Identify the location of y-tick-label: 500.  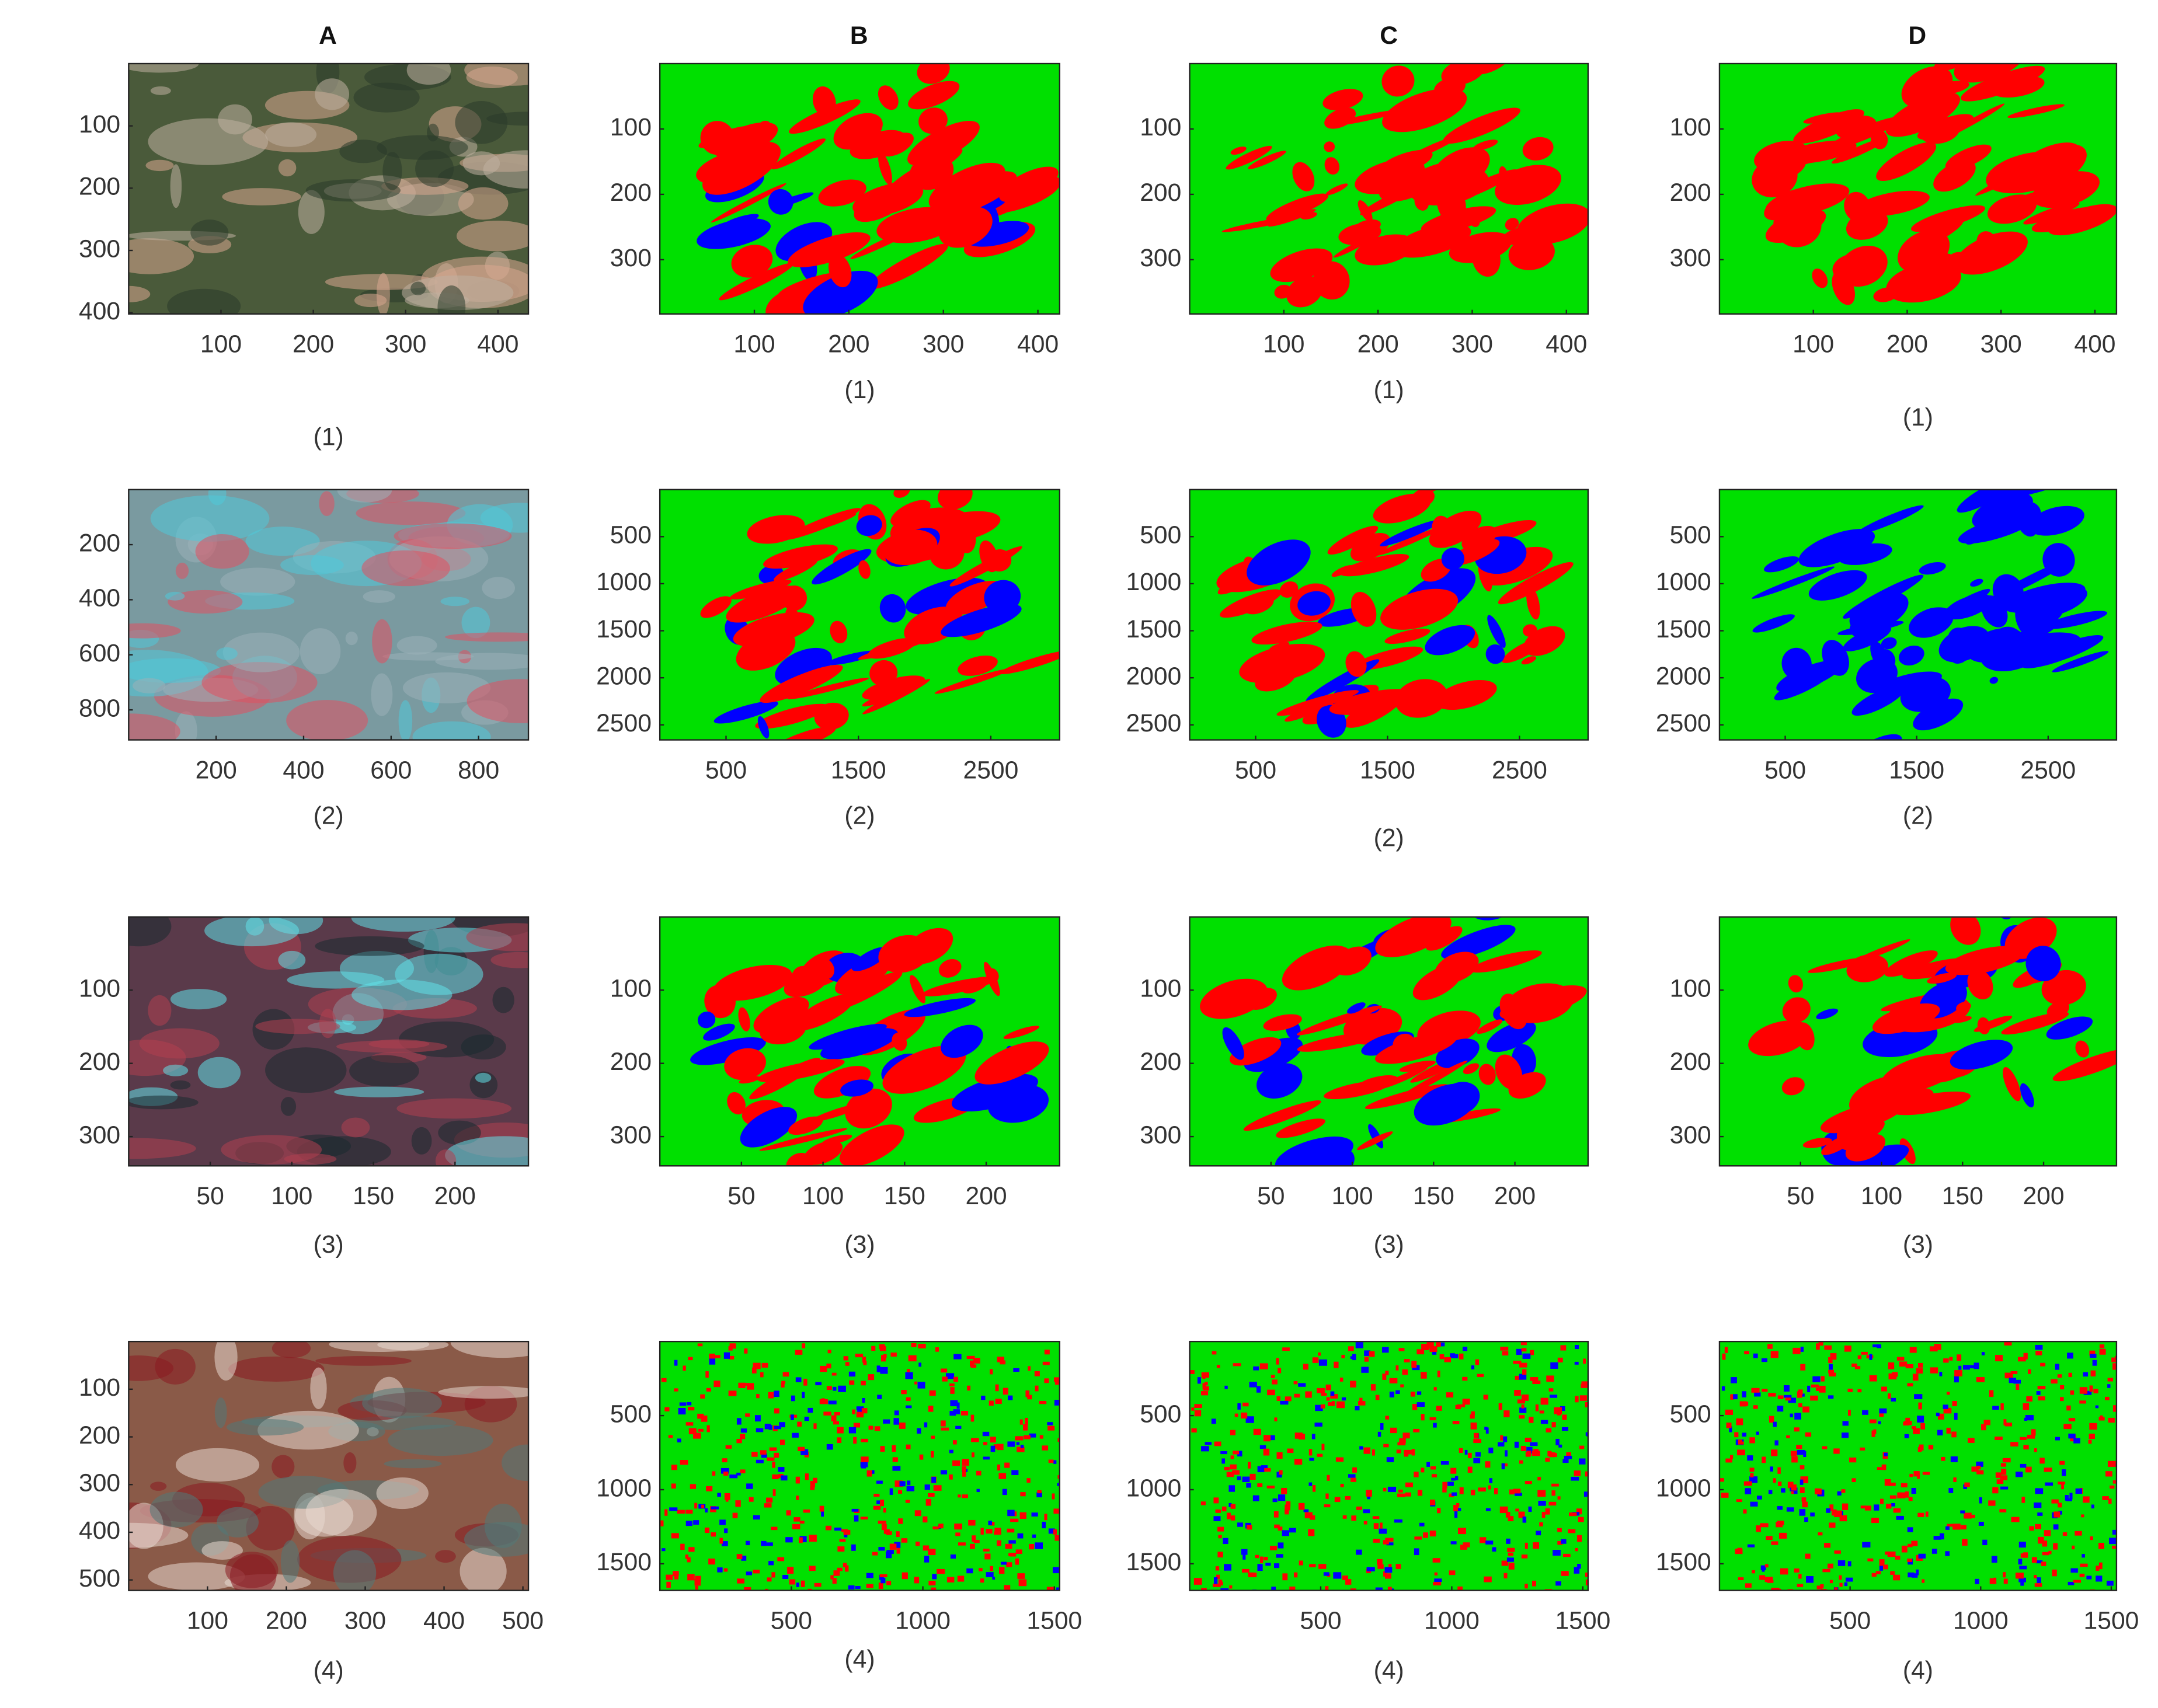
(631, 1414).